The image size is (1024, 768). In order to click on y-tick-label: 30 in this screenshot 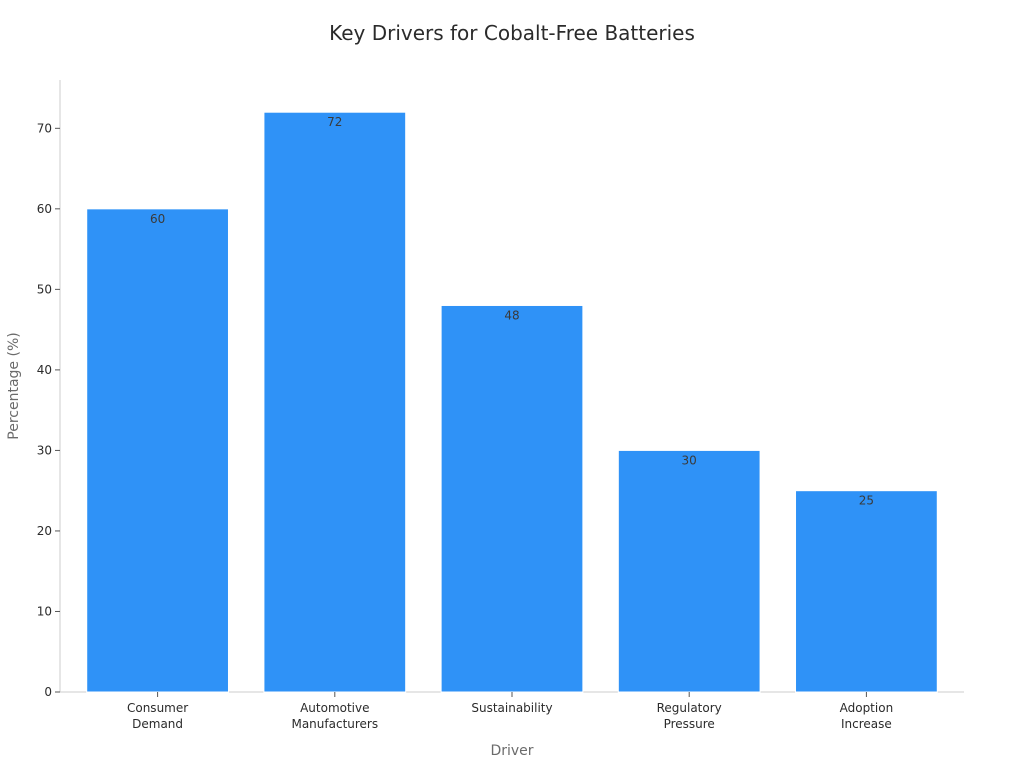, I will do `click(44, 450)`.